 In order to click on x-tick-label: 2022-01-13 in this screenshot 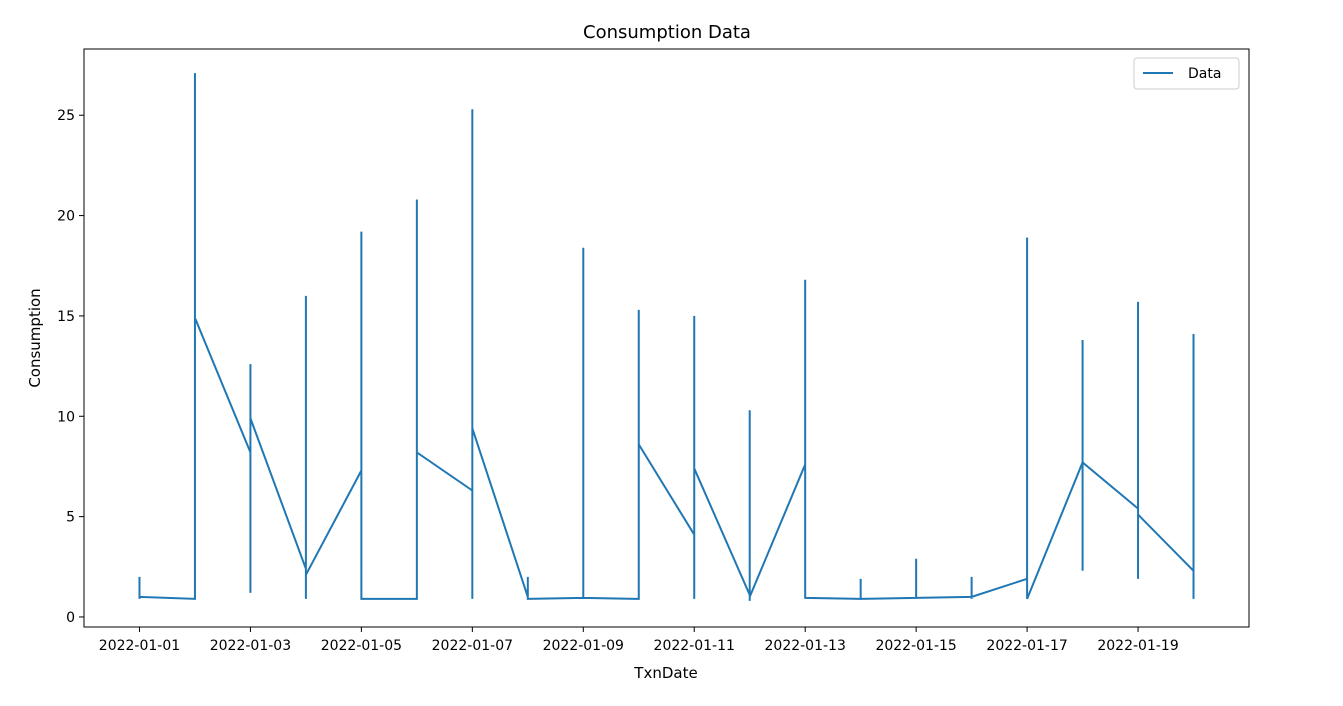, I will do `click(805, 646)`.